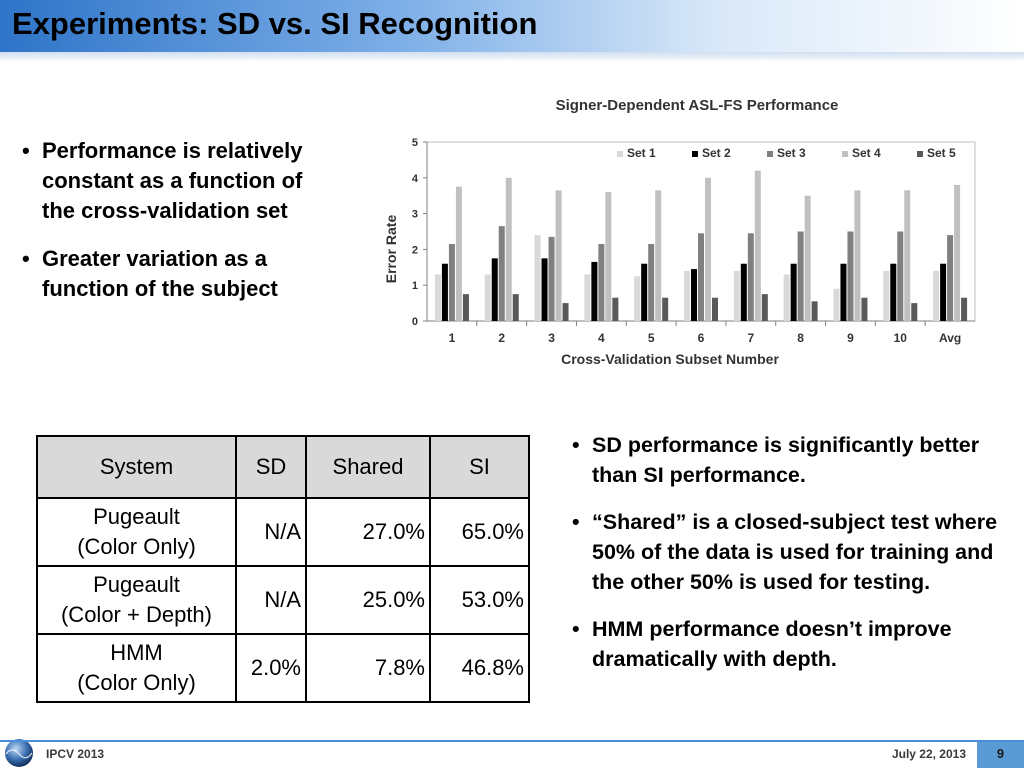  Describe the element at coordinates (415, 250) in the screenshot. I see `y-tick-label: 2` at that location.